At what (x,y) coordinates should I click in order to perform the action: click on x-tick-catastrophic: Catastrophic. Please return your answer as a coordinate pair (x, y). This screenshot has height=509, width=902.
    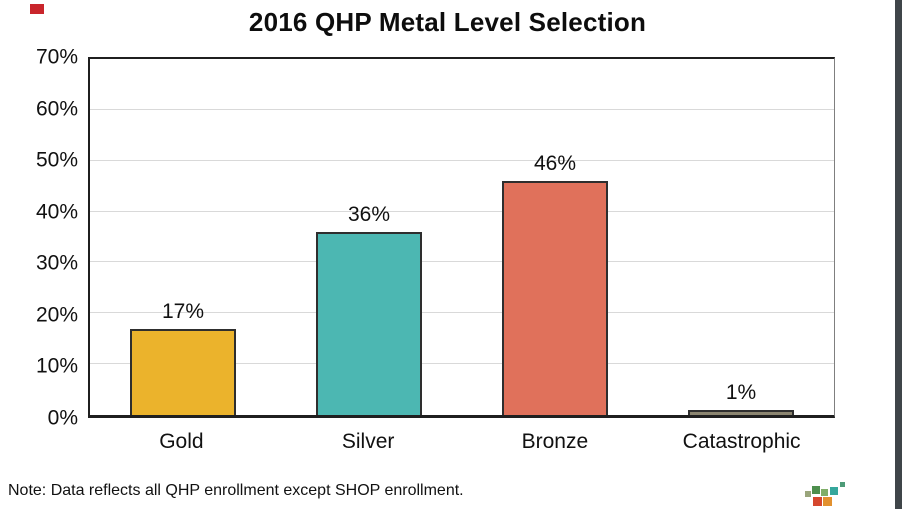
    Looking at the image, I should click on (741, 441).